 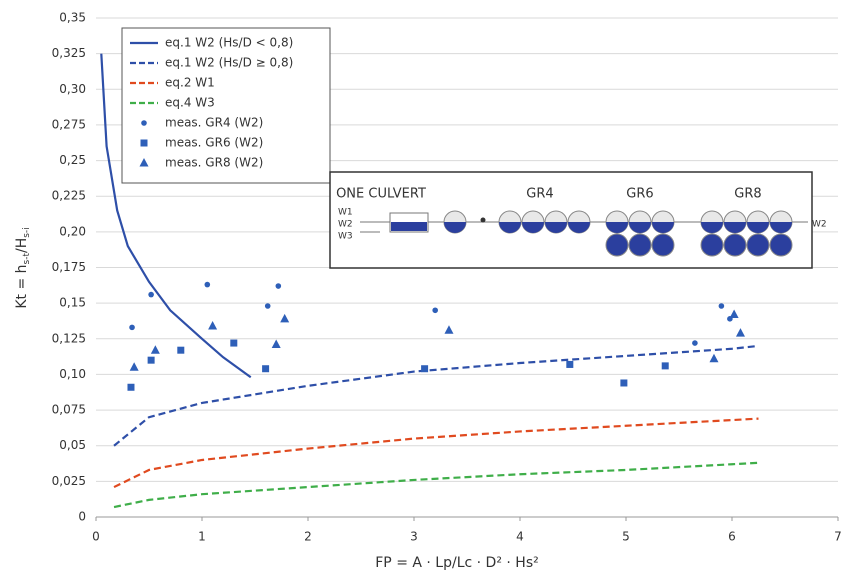 What do you see at coordinates (27, 259) in the screenshot?
I see `y-axis-label-part: s-t` at bounding box center [27, 259].